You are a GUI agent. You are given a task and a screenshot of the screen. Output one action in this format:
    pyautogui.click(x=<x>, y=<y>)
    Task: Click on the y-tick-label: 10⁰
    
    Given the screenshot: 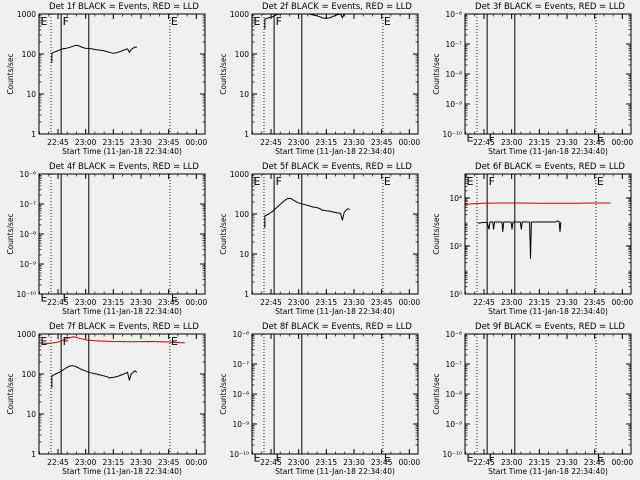 What is the action you would take?
    pyautogui.click(x=455, y=294)
    